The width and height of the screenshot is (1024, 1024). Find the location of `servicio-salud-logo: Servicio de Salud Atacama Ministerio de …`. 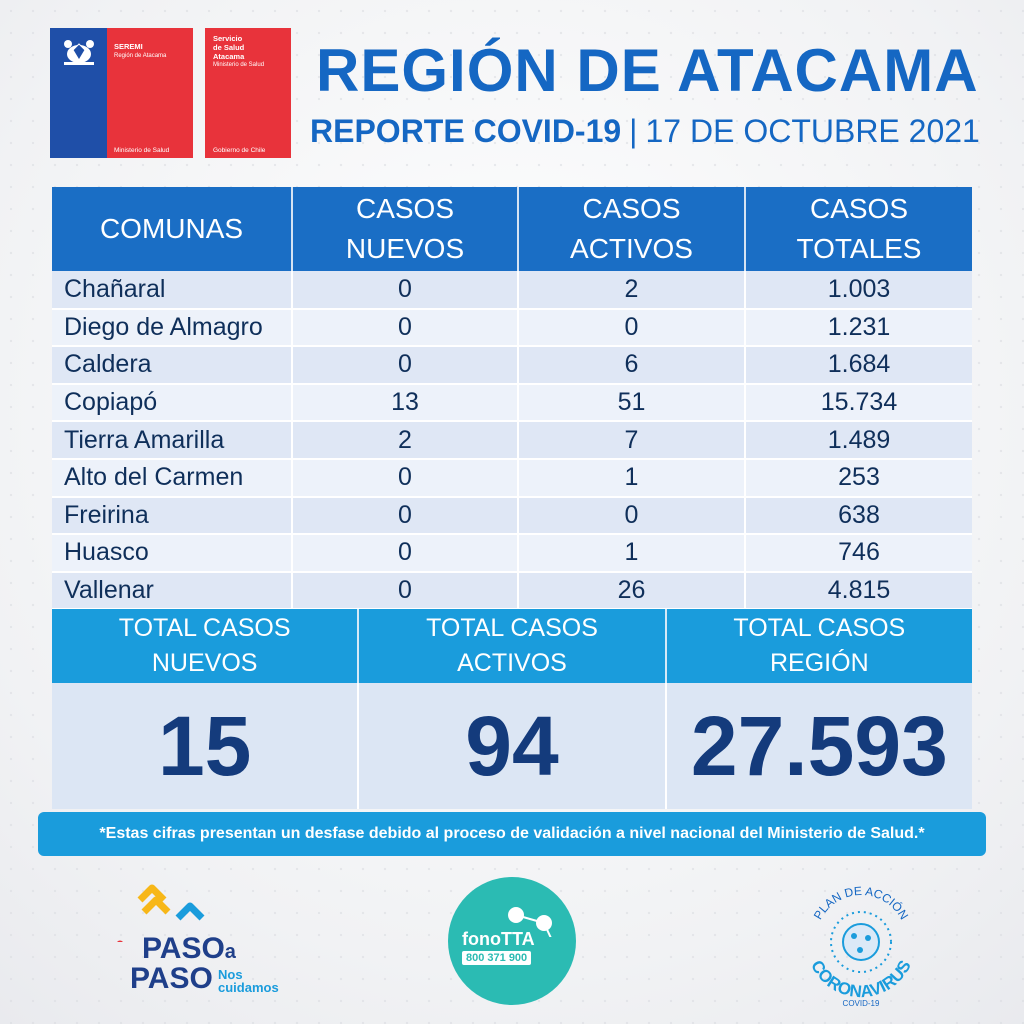

servicio-salud-logo: Servicio de Salud Atacama Ministerio de … is located at coordinates (248, 93).